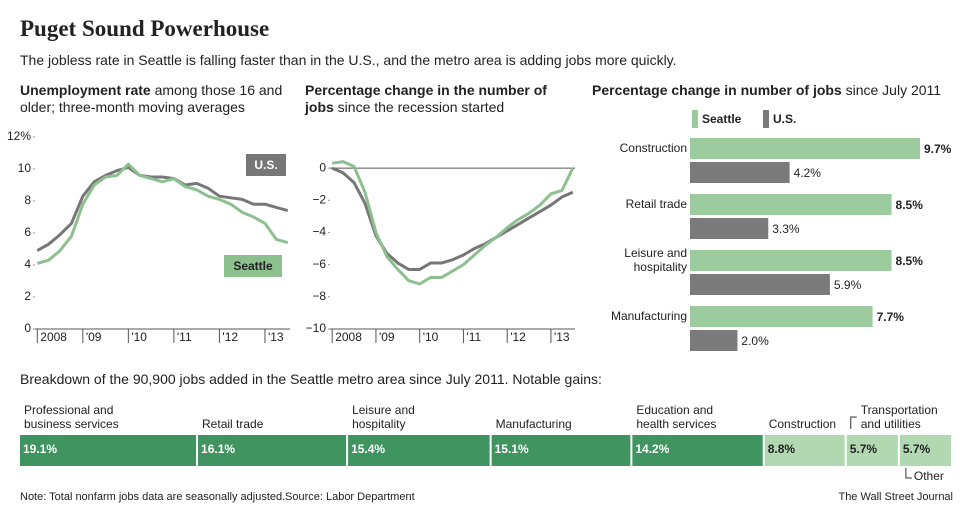 The image size is (973, 522). I want to click on category-label: Education and health services, so click(676, 417).